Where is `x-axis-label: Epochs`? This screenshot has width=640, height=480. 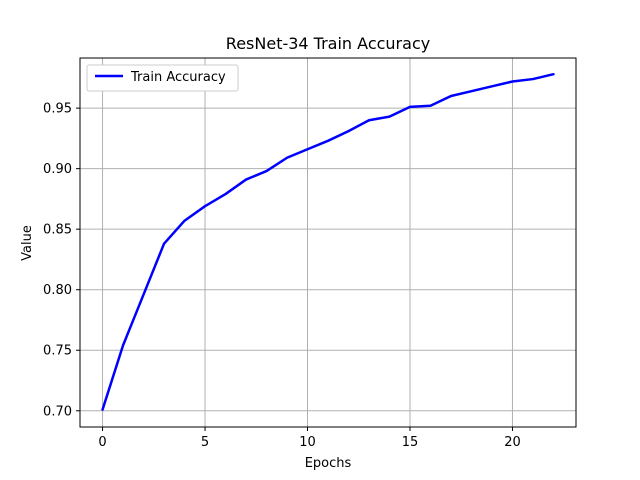 x-axis-label: Epochs is located at coordinates (328, 463).